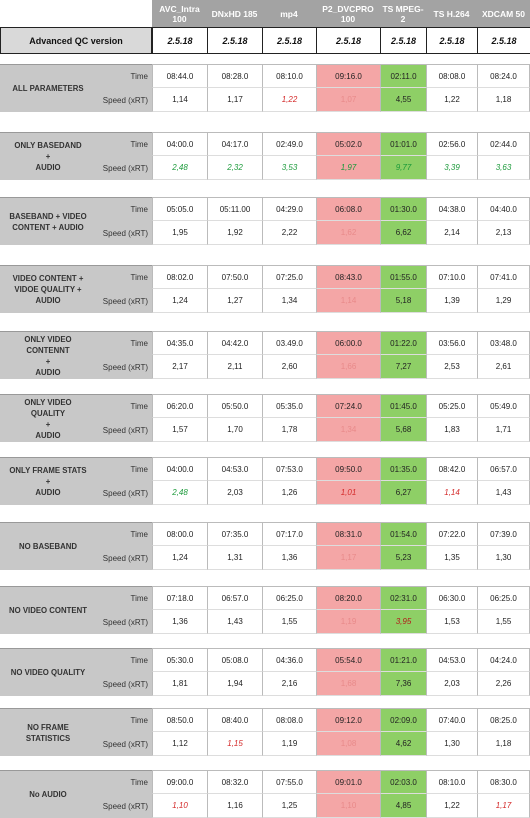 This screenshot has width=530, height=818. Describe the element at coordinates (234, 209) in the screenshot. I see `time-value-cell: 05:11.00` at that location.